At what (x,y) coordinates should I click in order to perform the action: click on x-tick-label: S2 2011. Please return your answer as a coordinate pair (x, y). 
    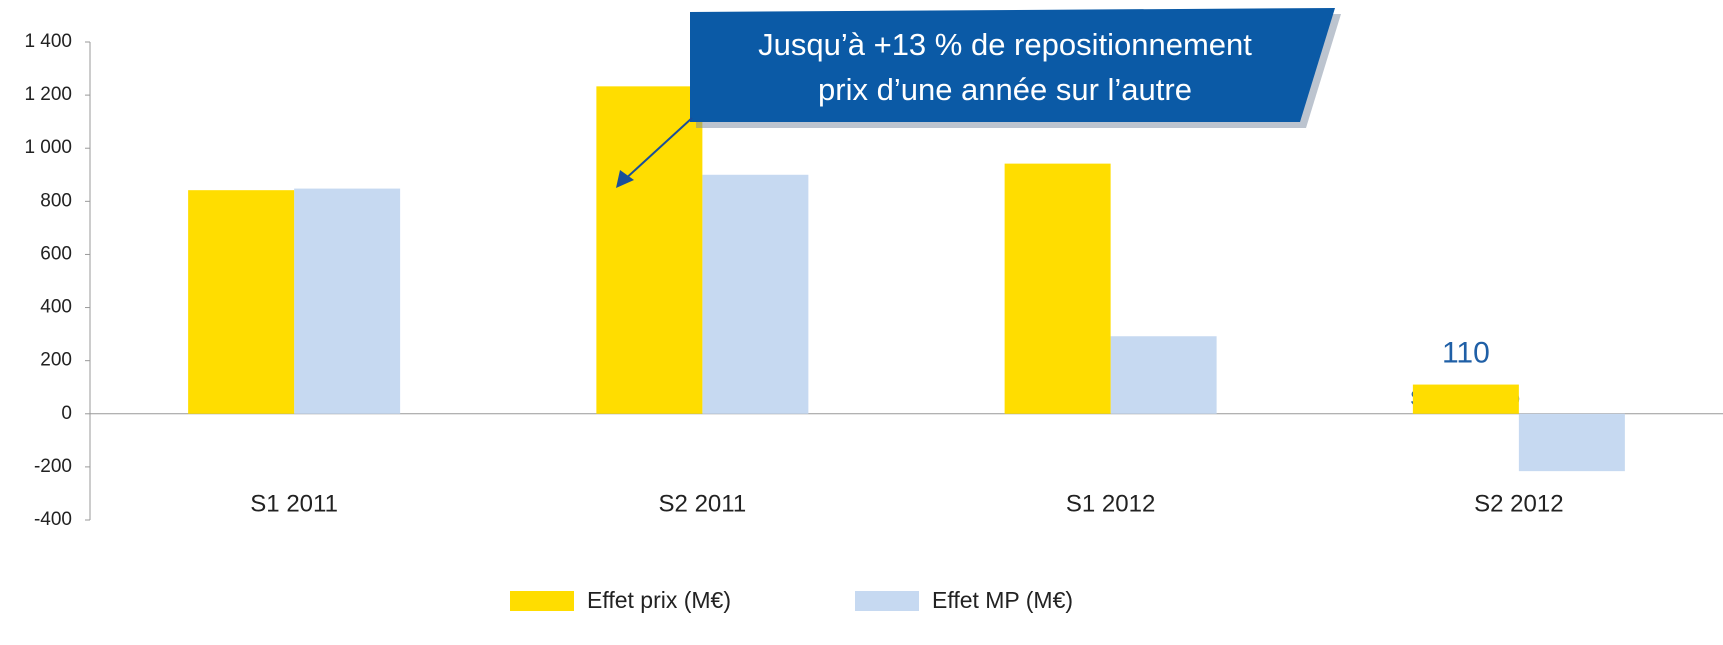
    Looking at the image, I should click on (703, 503).